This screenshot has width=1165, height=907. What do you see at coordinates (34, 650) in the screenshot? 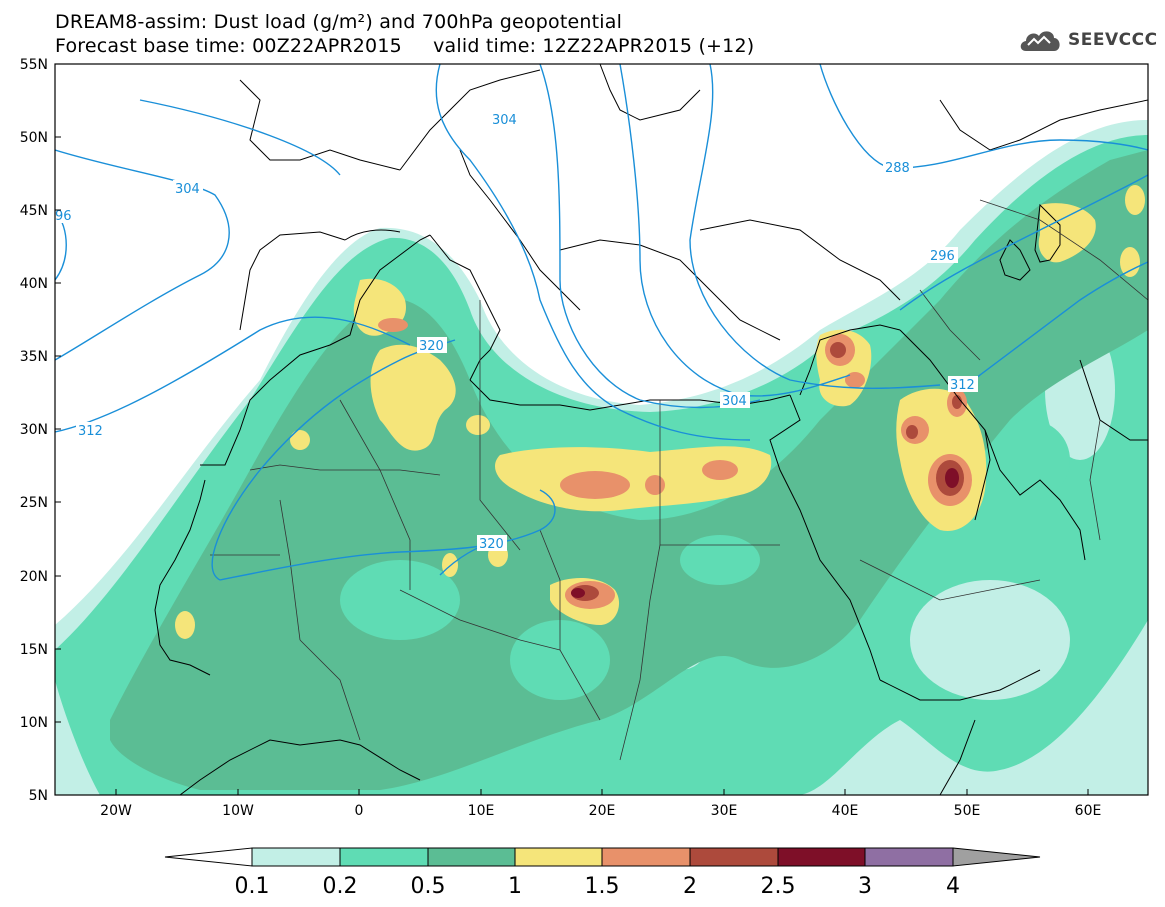
I see `lat-tick-label: 15N` at bounding box center [34, 650].